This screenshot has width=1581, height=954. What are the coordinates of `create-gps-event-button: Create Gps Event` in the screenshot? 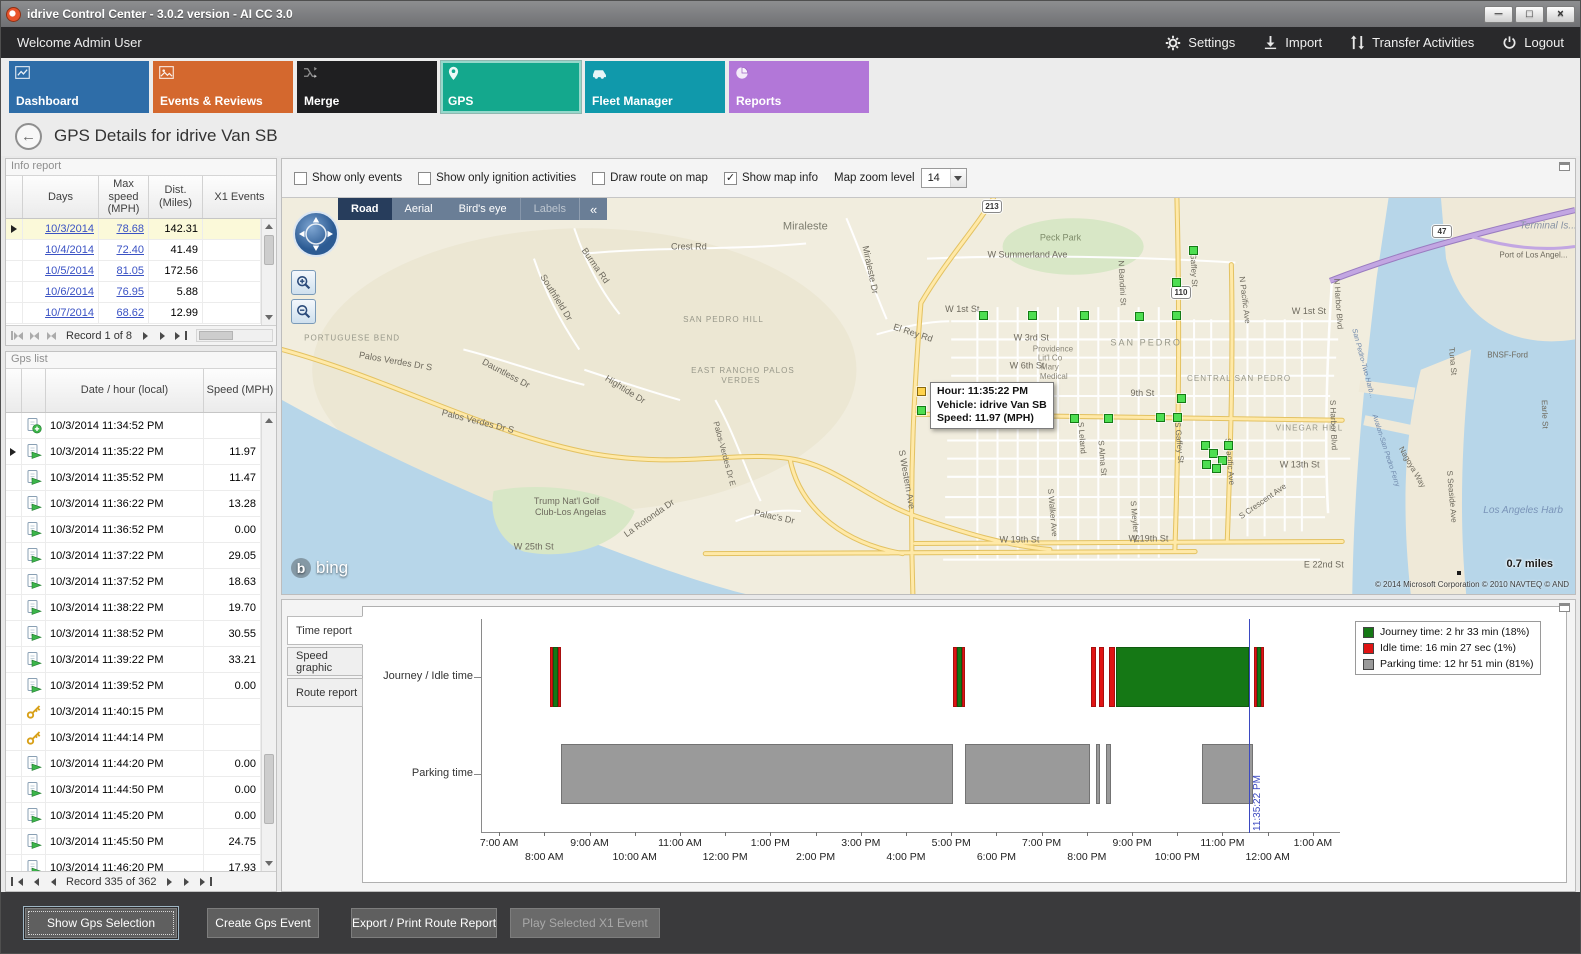 It's located at (263, 922).